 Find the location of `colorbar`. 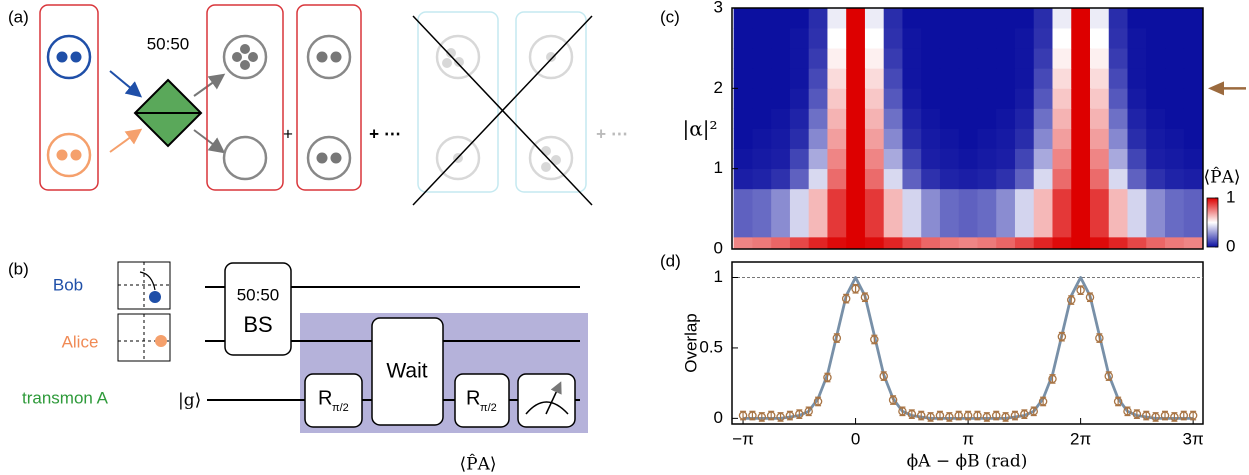

colorbar is located at coordinates (1212, 222).